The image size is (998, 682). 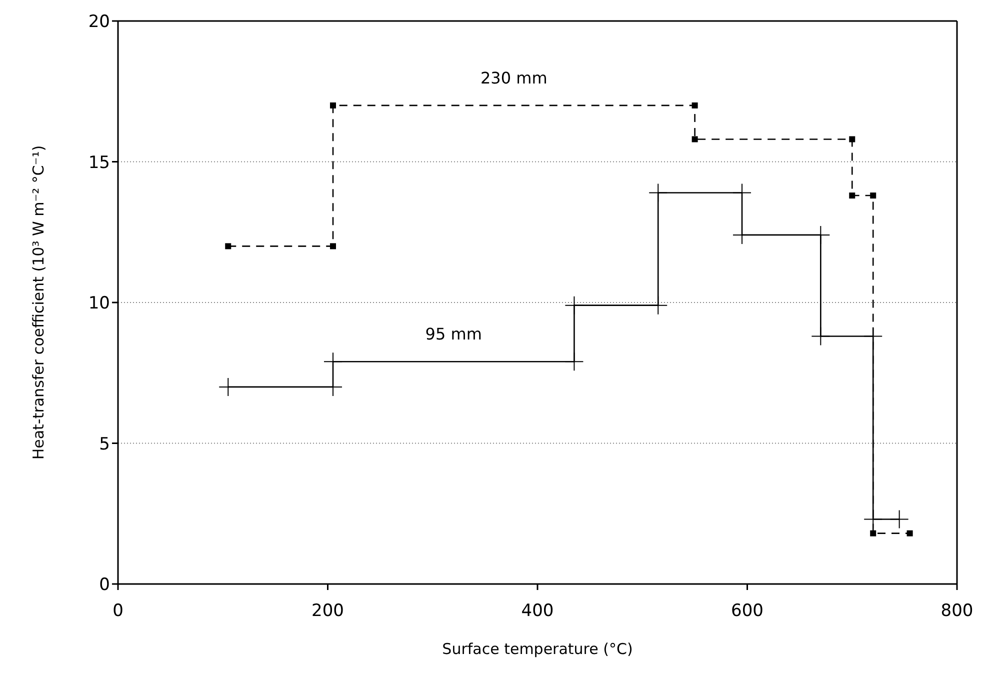 I want to click on x-tick-label: 600, so click(x=747, y=611).